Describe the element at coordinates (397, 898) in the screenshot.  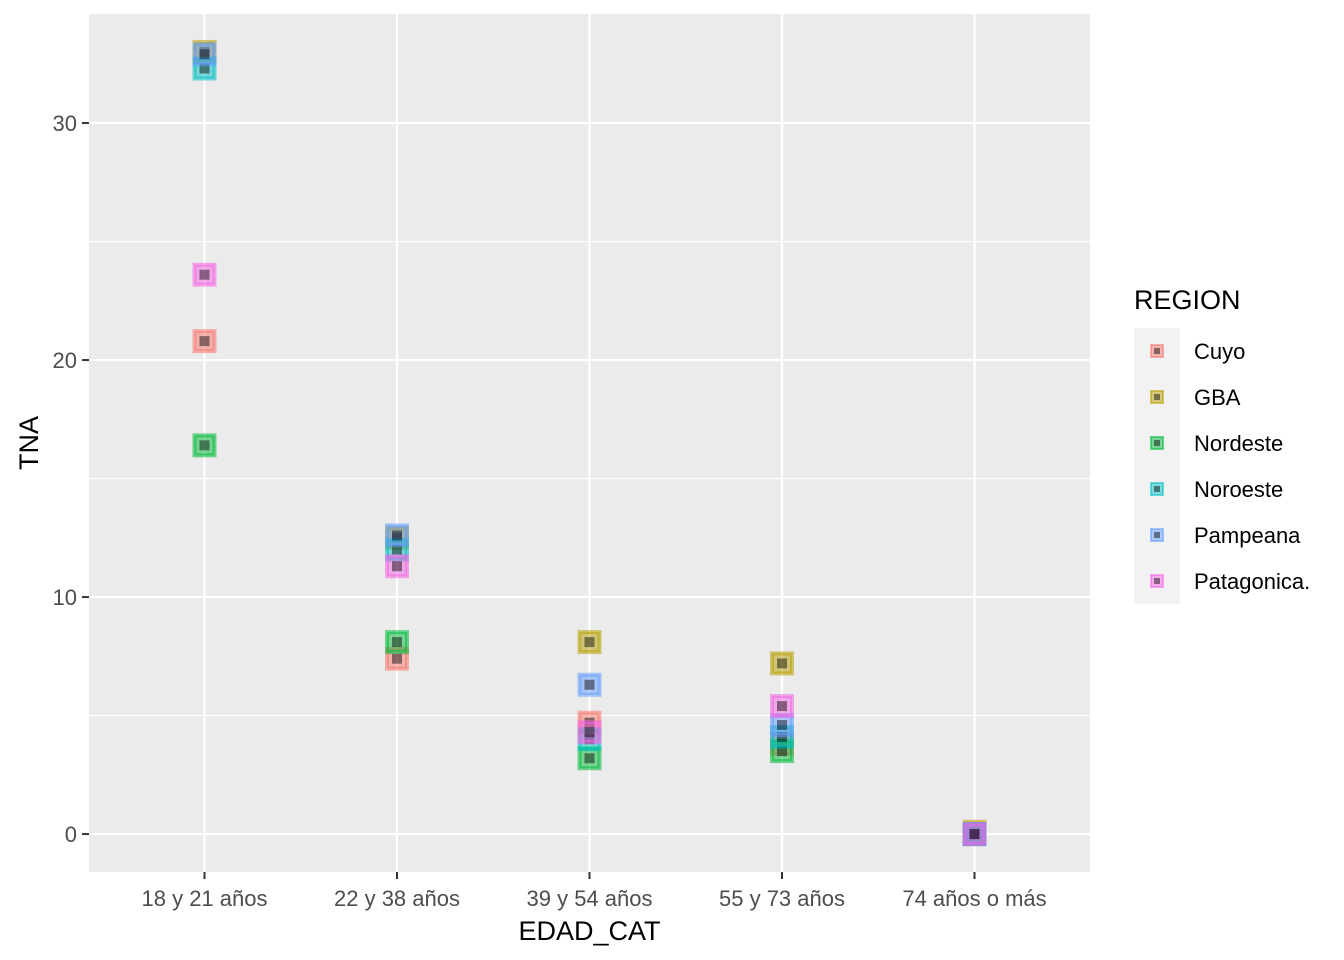
I see `x-tick-label: 22 y 38 años` at that location.